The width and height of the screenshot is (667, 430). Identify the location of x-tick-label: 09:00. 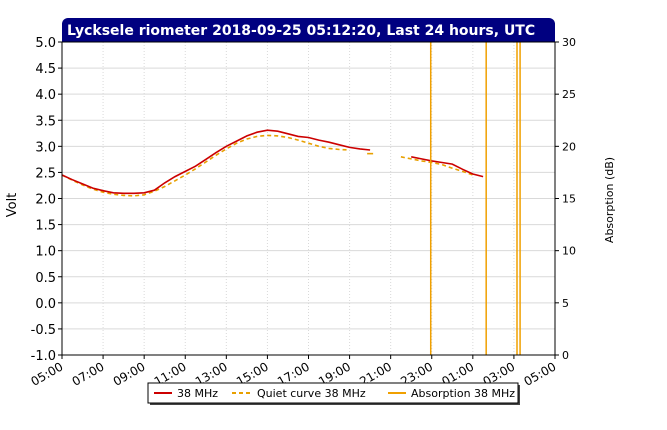
(129, 373).